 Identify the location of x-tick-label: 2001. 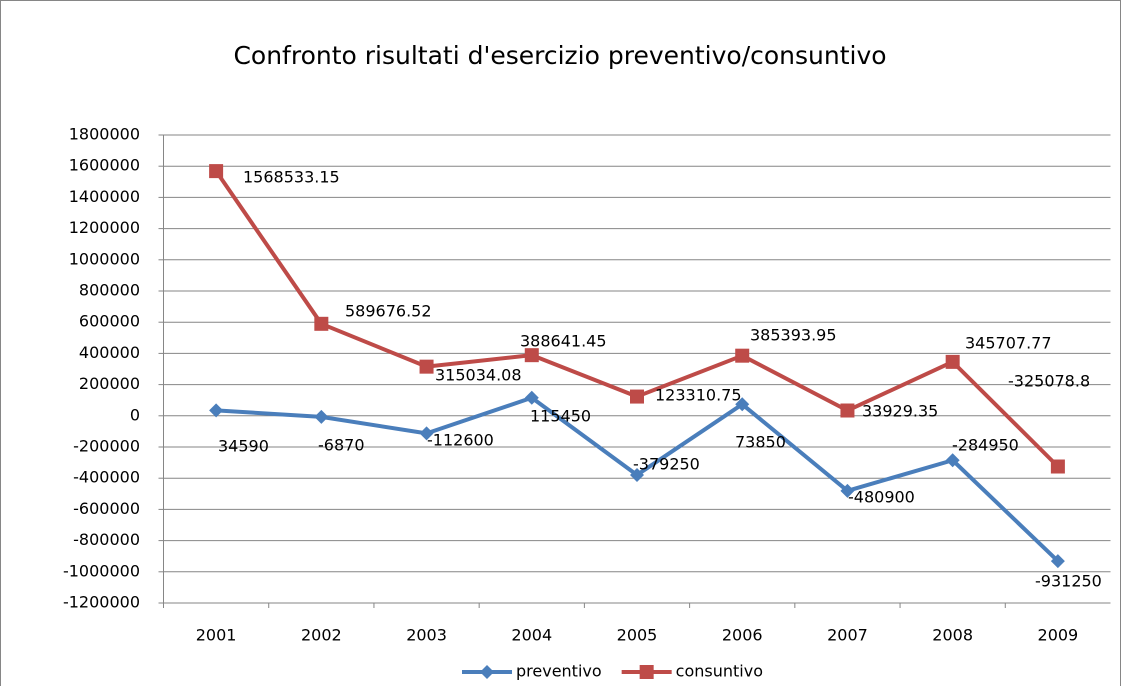
(216, 635).